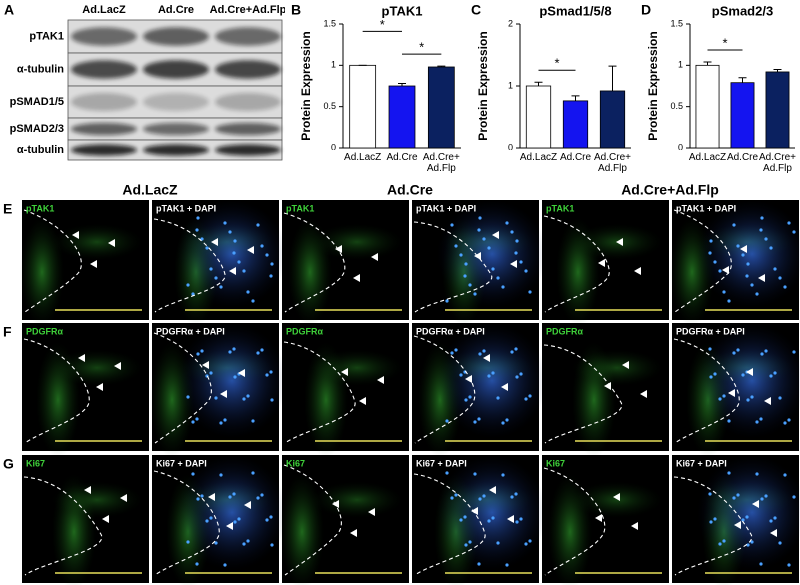 The width and height of the screenshot is (800, 585). Describe the element at coordinates (46, 36) in the screenshot. I see `blot-row-label: pTAK1` at that location.